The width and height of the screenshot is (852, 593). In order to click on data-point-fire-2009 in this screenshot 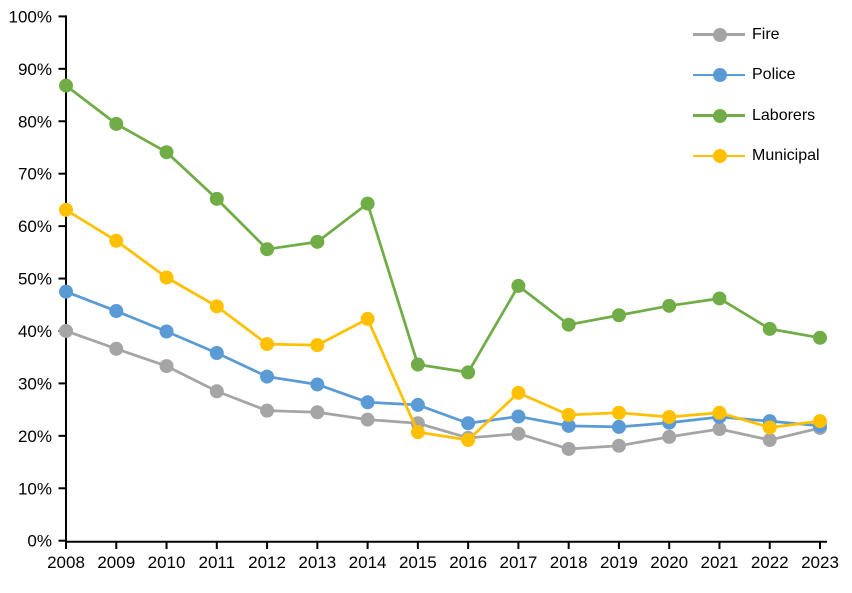, I will do `click(116, 348)`.